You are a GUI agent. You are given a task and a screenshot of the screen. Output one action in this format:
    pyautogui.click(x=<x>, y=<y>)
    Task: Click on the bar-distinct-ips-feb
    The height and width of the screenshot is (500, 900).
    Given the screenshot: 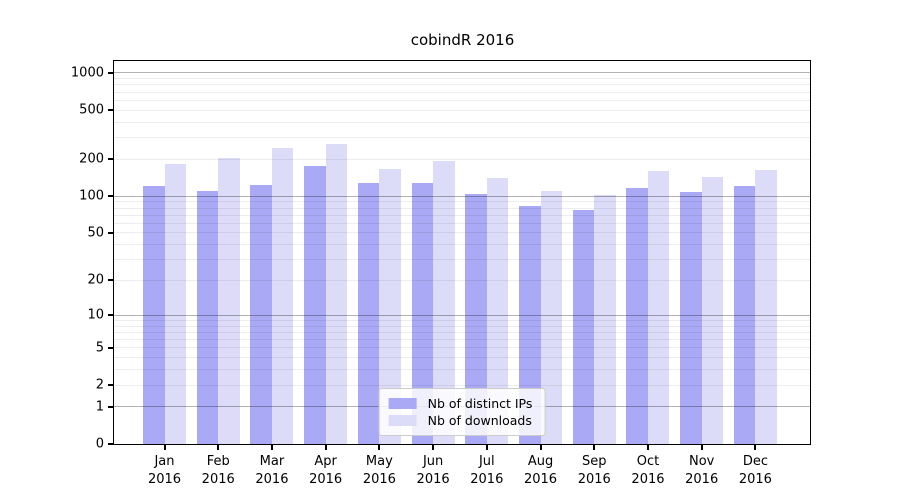 What is the action you would take?
    pyautogui.click(x=207, y=317)
    